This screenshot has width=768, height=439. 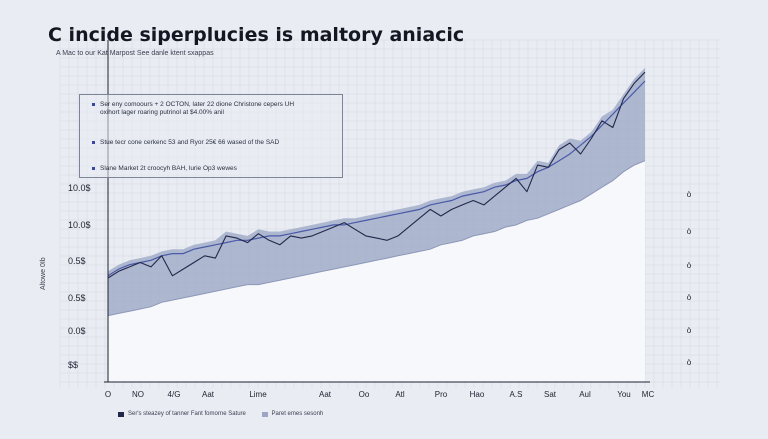 What do you see at coordinates (108, 394) in the screenshot?
I see `x-tick-label: O` at bounding box center [108, 394].